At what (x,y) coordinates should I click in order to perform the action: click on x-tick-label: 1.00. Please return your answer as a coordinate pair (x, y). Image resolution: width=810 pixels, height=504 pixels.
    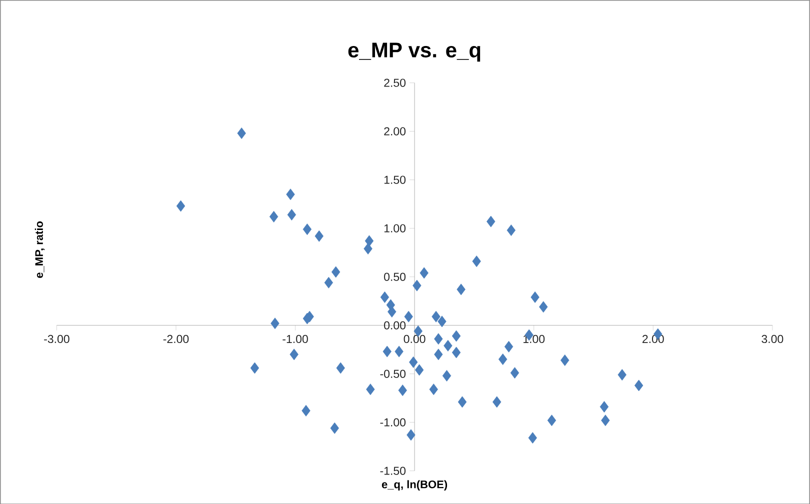
    Looking at the image, I should click on (534, 338).